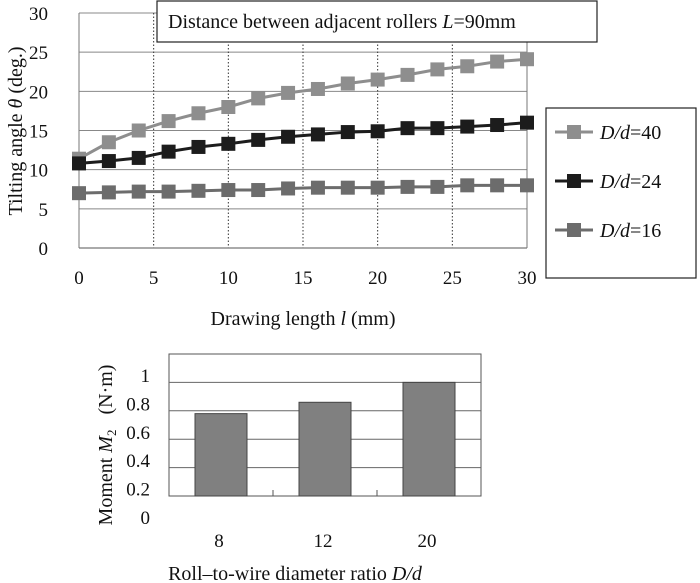 The height and width of the screenshot is (583, 700). What do you see at coordinates (16, 72) in the screenshot?
I see `y-label-suffix: (deg.)` at bounding box center [16, 72].